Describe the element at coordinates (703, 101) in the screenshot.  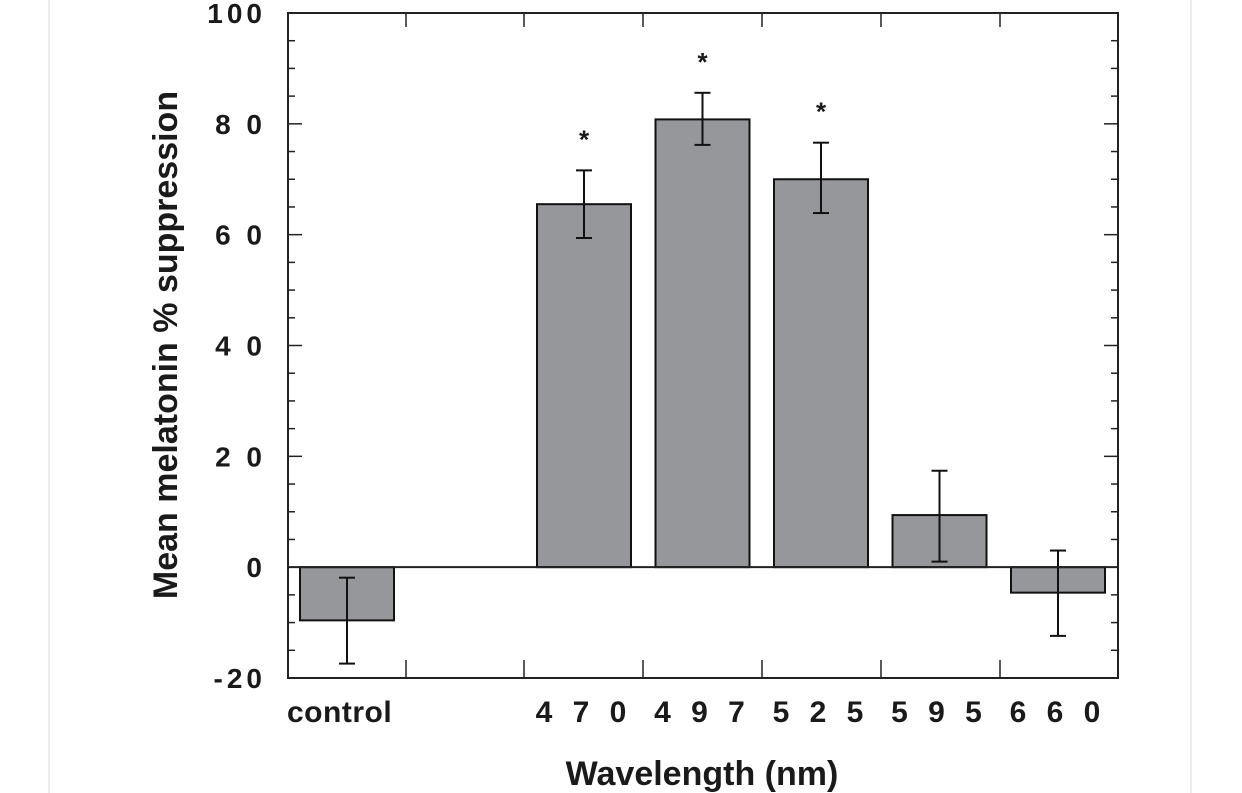
I see `significance-markers: * * *` at that location.